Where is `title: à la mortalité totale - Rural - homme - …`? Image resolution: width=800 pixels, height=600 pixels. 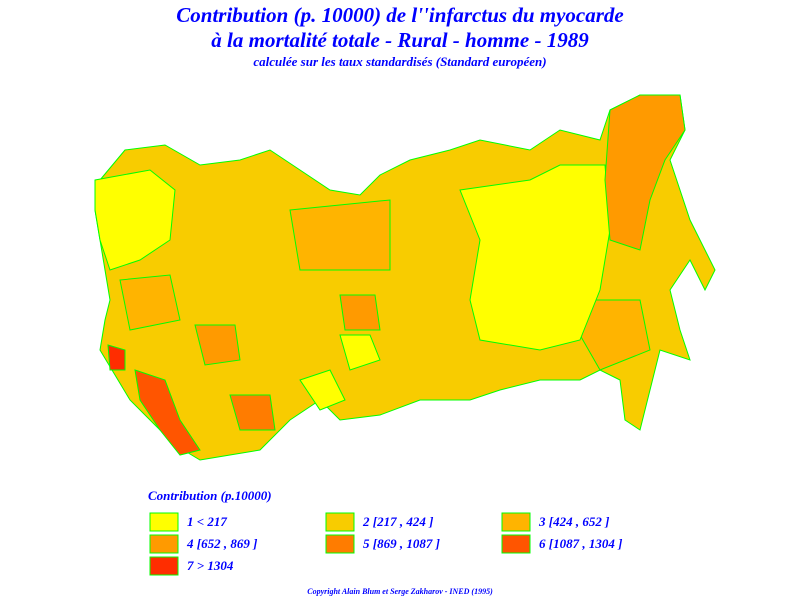
title: à la mortalité totale - Rural - homme - … is located at coordinates (400, 40).